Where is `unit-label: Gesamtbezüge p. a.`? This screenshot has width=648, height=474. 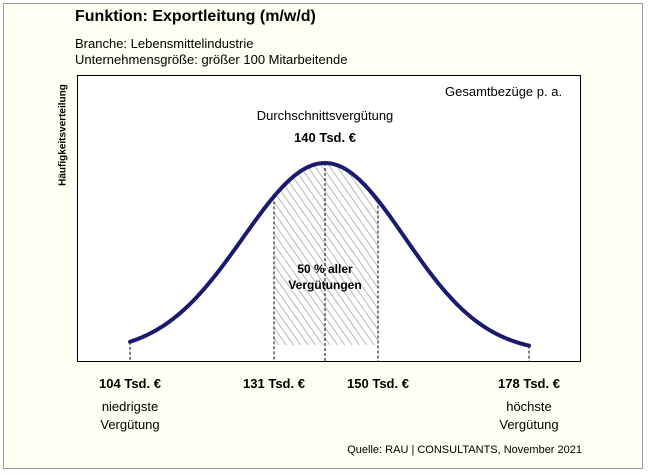
unit-label: Gesamtbezüge p. a. is located at coordinates (504, 91).